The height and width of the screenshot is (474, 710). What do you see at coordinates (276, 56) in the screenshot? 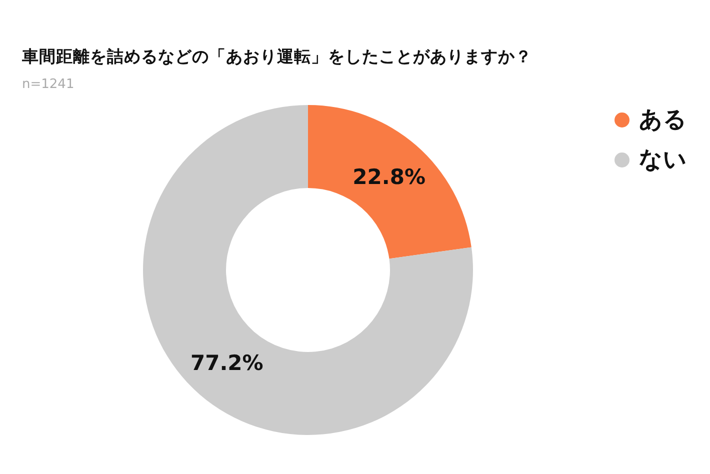
I see `chart-title: 車間距離を詰めるなどの「あおり運転」をしたことがありますか？` at bounding box center [276, 56].